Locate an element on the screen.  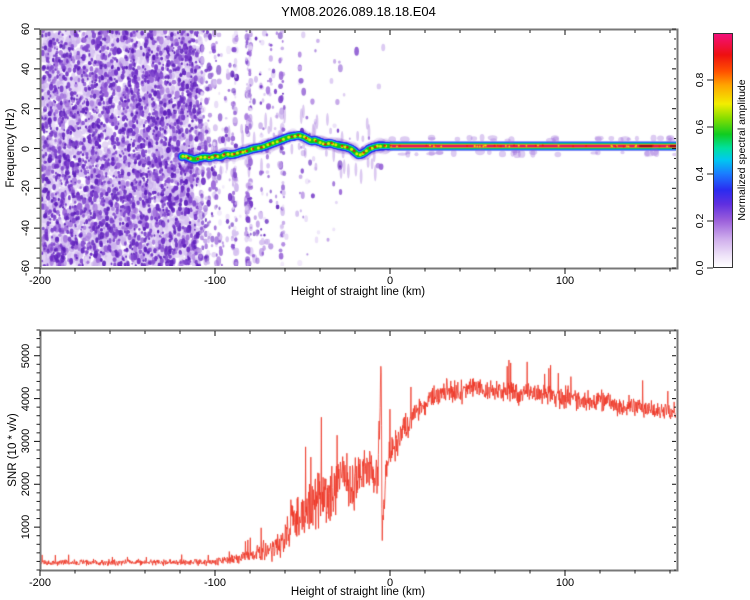
figure-title: YM08.2026.089.18.18.E04 is located at coordinates (358, 11).